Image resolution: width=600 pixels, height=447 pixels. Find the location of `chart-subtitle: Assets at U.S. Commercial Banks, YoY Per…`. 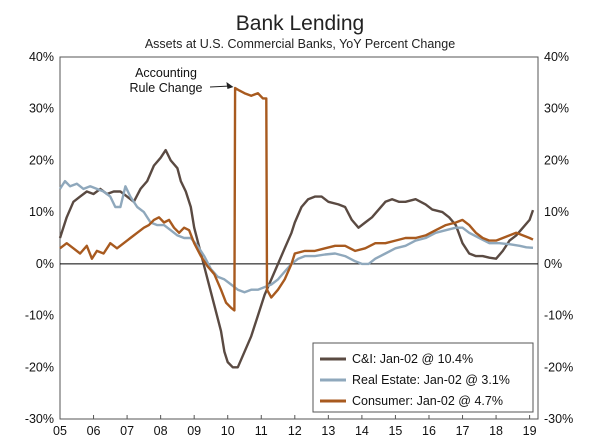

chart-subtitle: Assets at U.S. Commercial Banks, YoY Per… is located at coordinates (300, 44).